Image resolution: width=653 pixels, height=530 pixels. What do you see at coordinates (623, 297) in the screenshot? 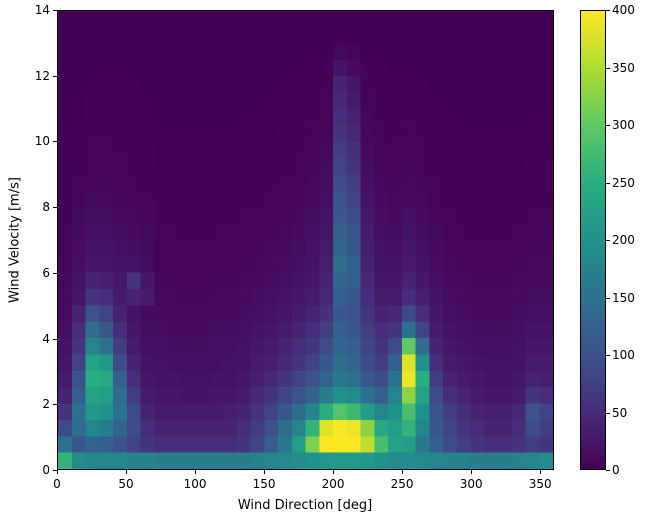
I see `colorbar-tick-label: 150` at bounding box center [623, 297].